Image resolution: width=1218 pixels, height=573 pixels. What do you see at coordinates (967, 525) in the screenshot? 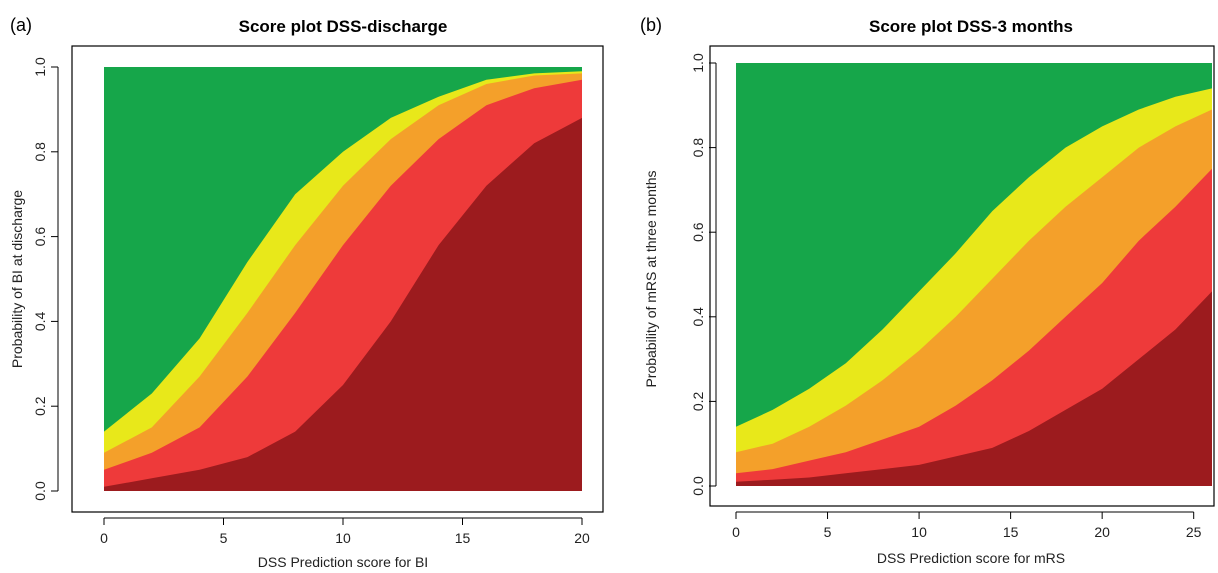
I see `x-axis-b: 0 5 10 15 20 25` at bounding box center [967, 525].